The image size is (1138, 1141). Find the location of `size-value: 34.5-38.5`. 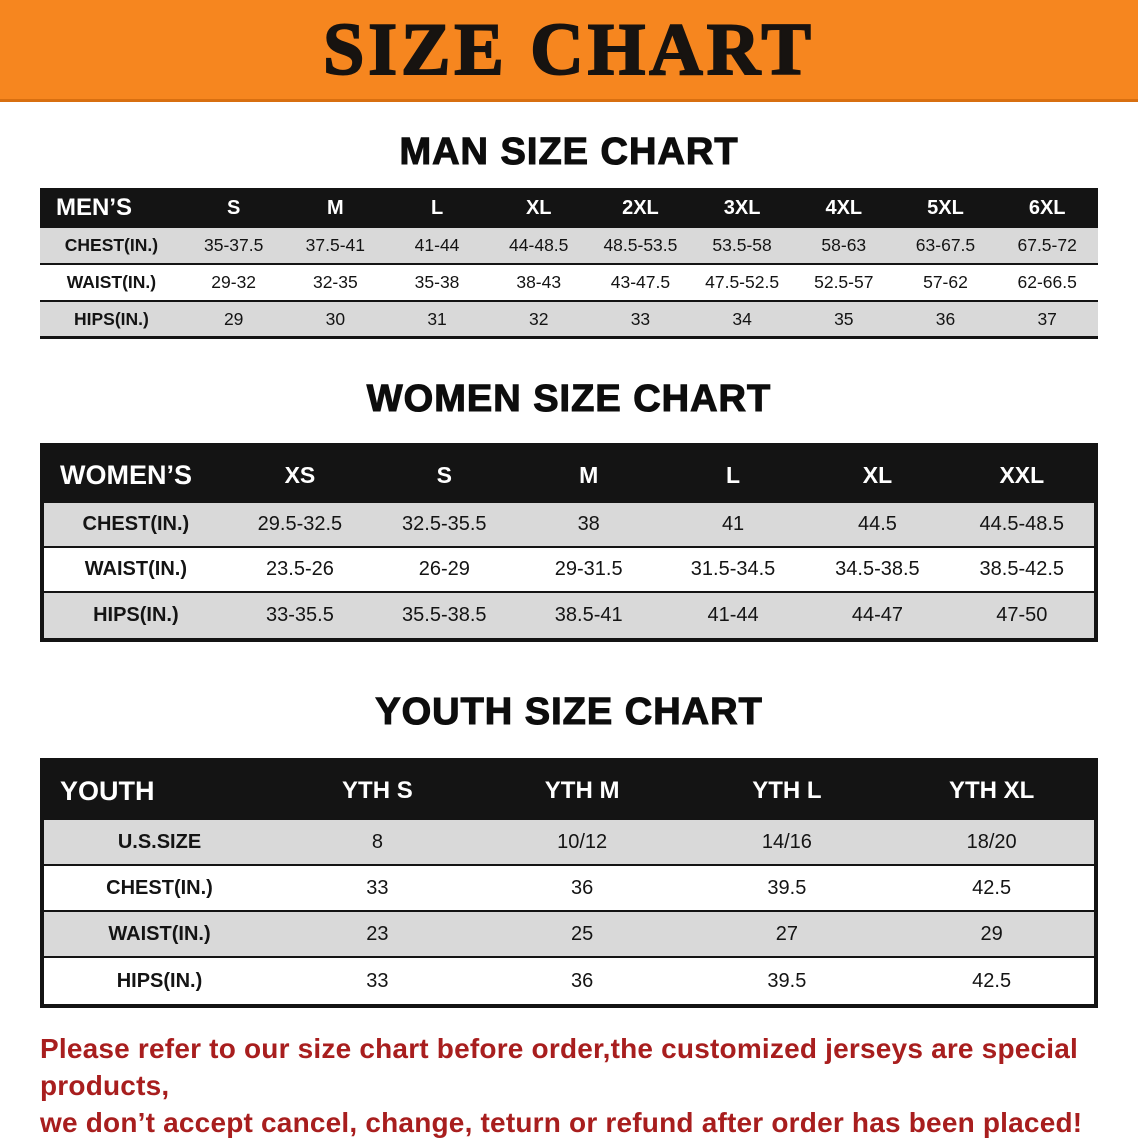

size-value: 34.5-38.5 is located at coordinates (877, 569).